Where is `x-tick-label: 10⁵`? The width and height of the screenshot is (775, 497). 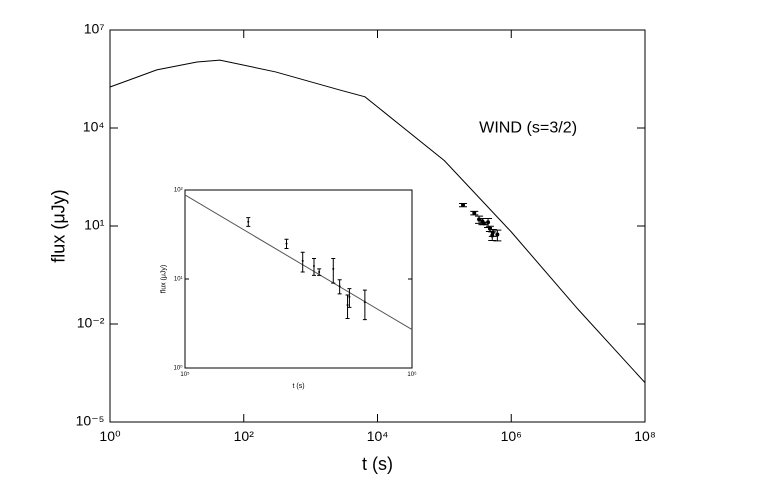
x-tick-label: 10⁵ is located at coordinates (185, 374).